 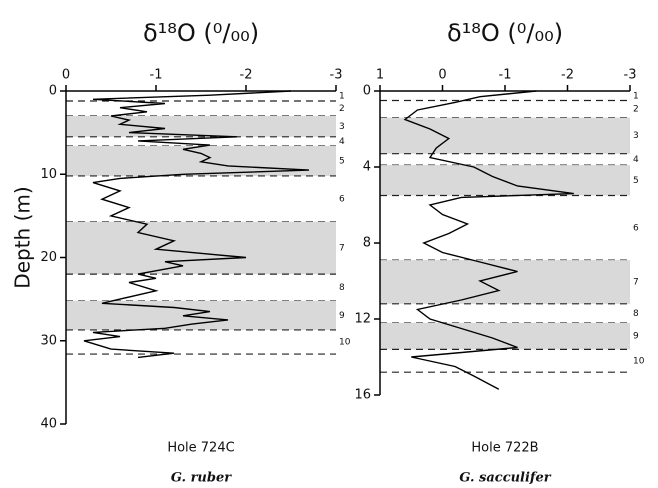 What do you see at coordinates (200, 448) in the screenshot?
I see `subtitle: Hole 724C` at bounding box center [200, 448].